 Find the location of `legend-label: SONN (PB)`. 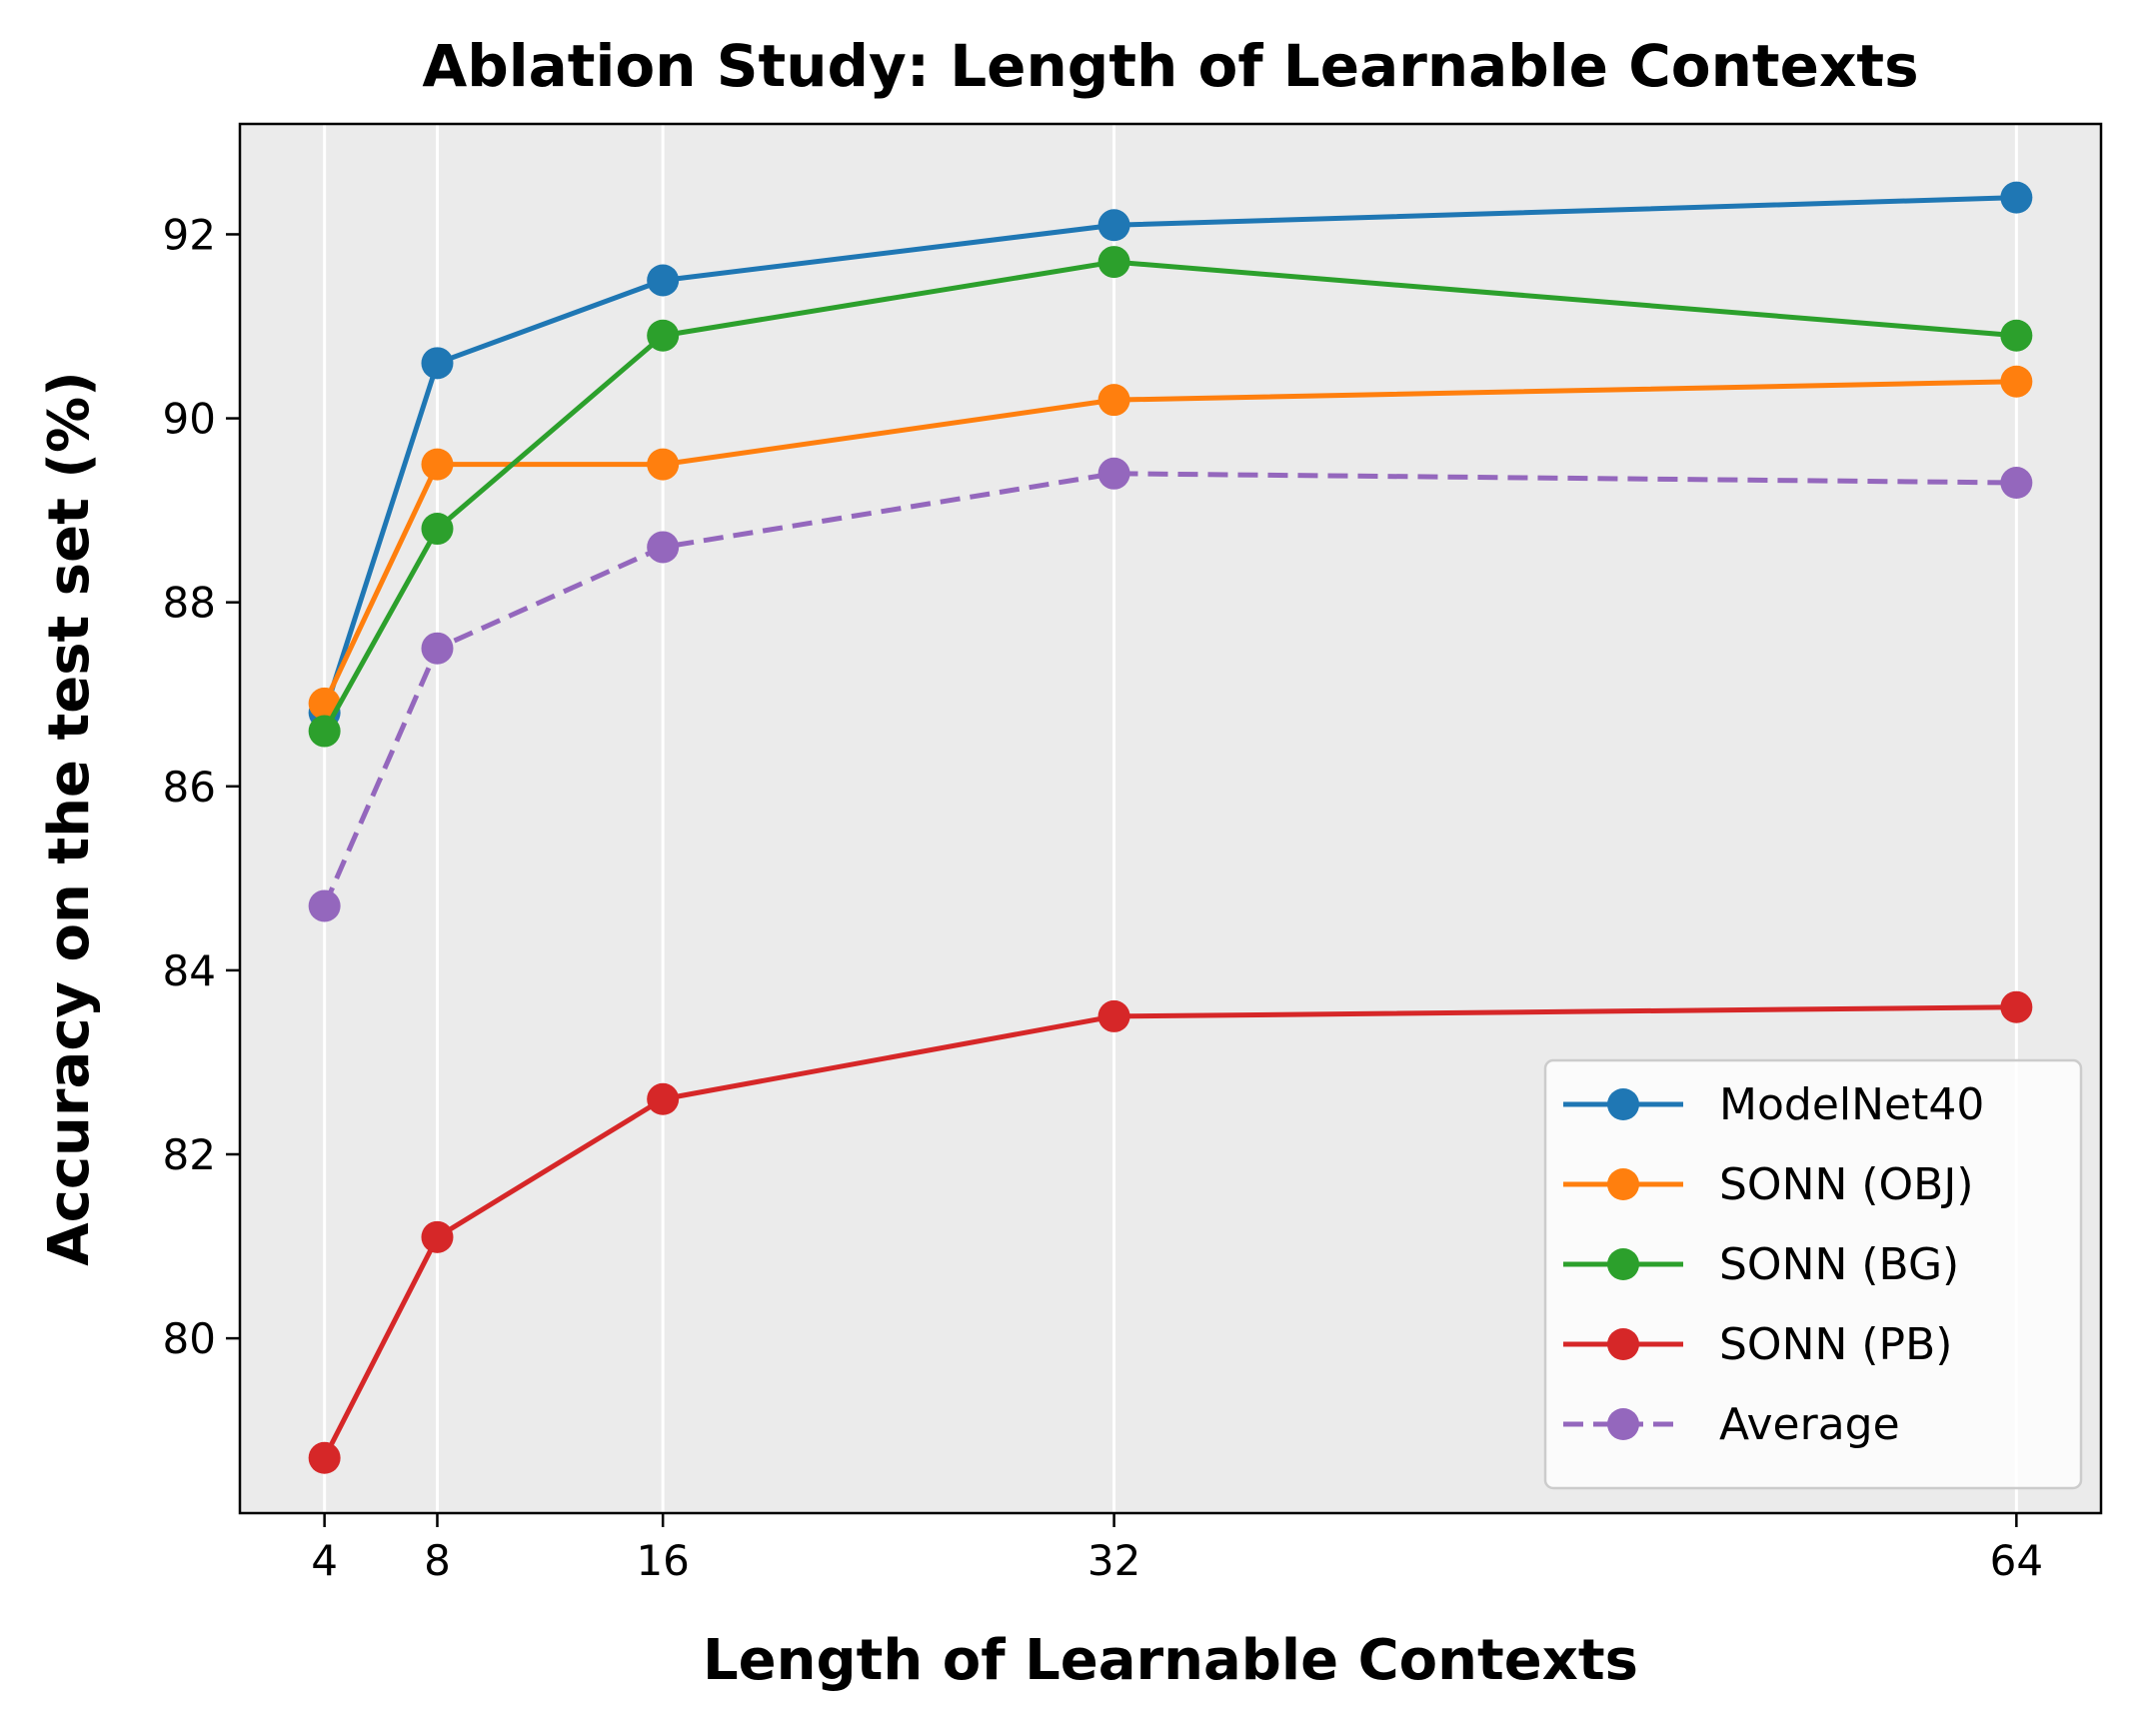

legend-label: SONN (PB) is located at coordinates (1836, 1344).